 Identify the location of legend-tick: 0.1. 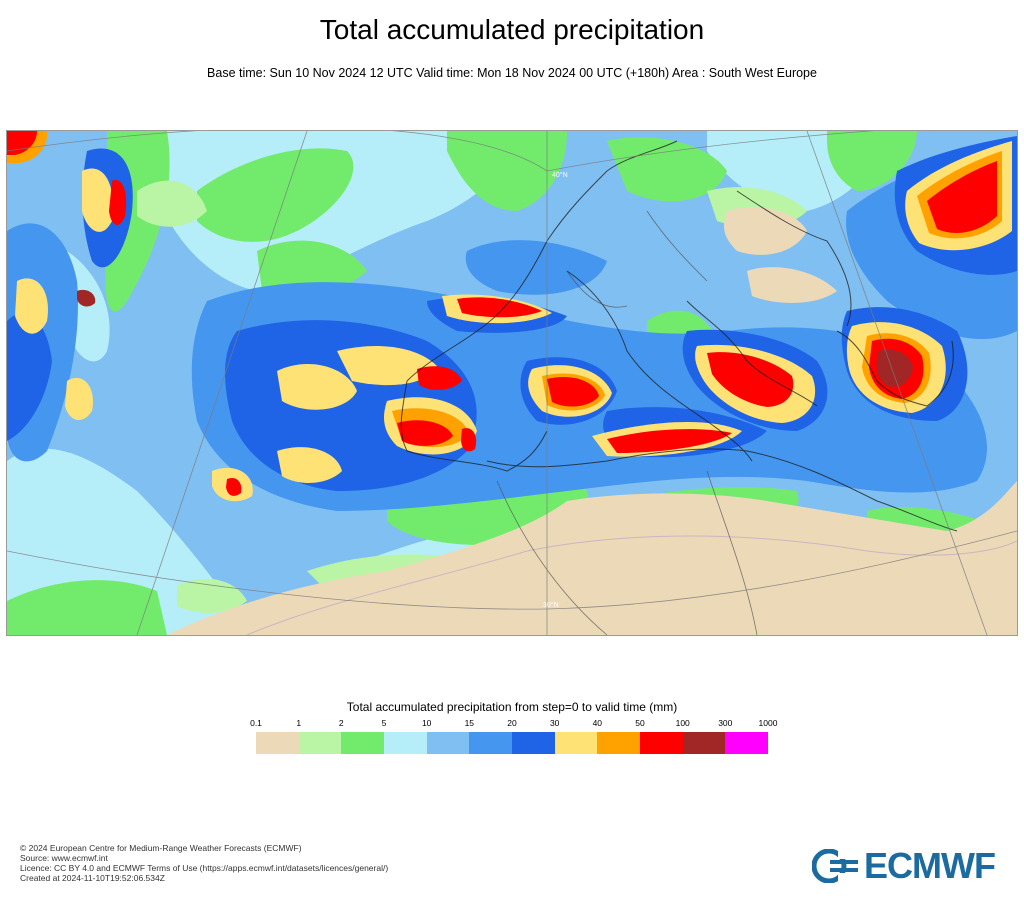
(256, 723).